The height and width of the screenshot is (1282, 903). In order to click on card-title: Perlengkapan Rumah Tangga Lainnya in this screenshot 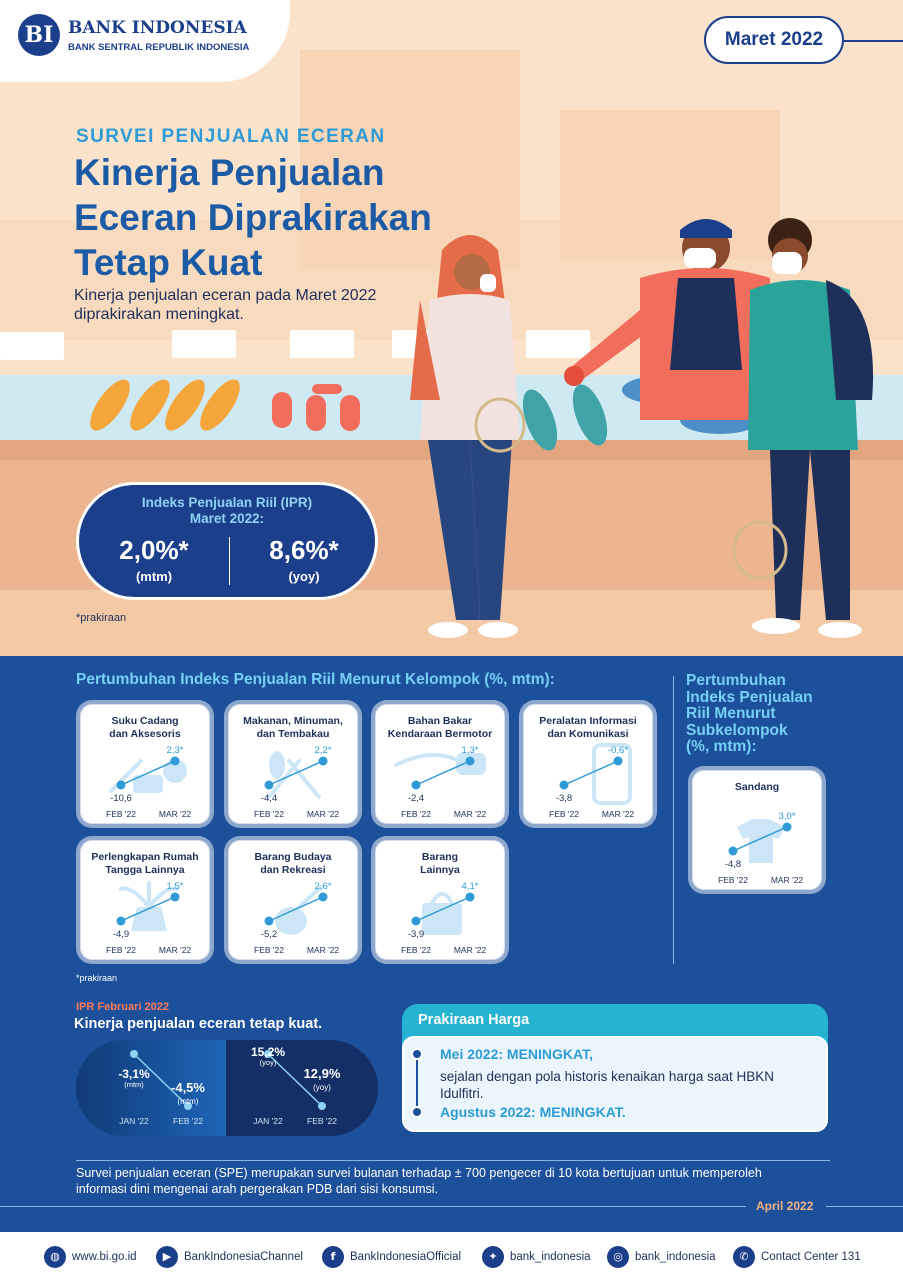, I will do `click(145, 864)`.